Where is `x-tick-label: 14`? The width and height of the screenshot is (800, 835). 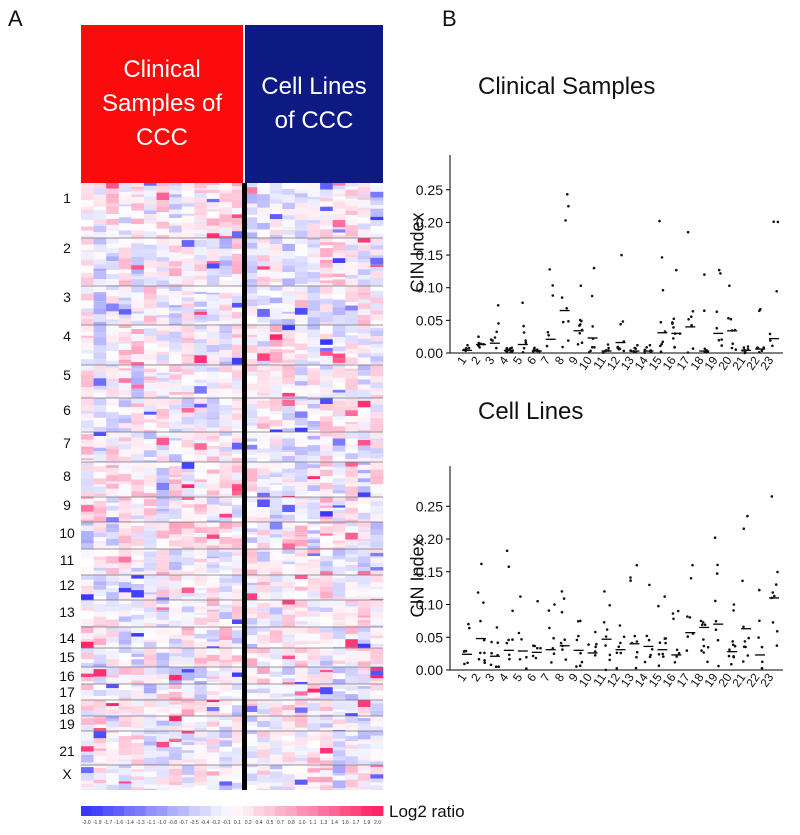
x-tick-label: 14 is located at coordinates (641, 362).